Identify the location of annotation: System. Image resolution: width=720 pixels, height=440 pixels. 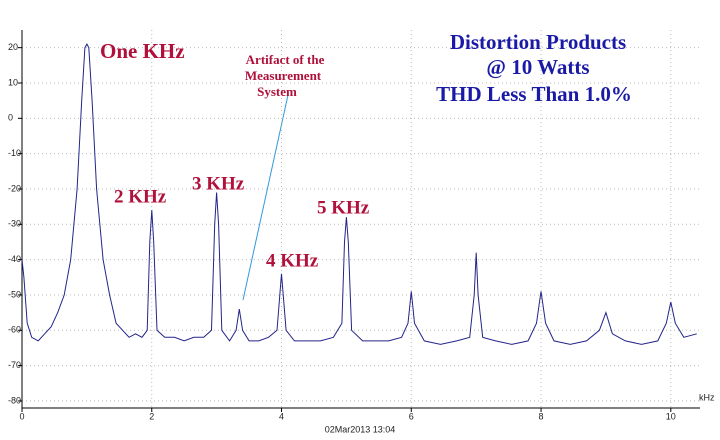
(277, 91).